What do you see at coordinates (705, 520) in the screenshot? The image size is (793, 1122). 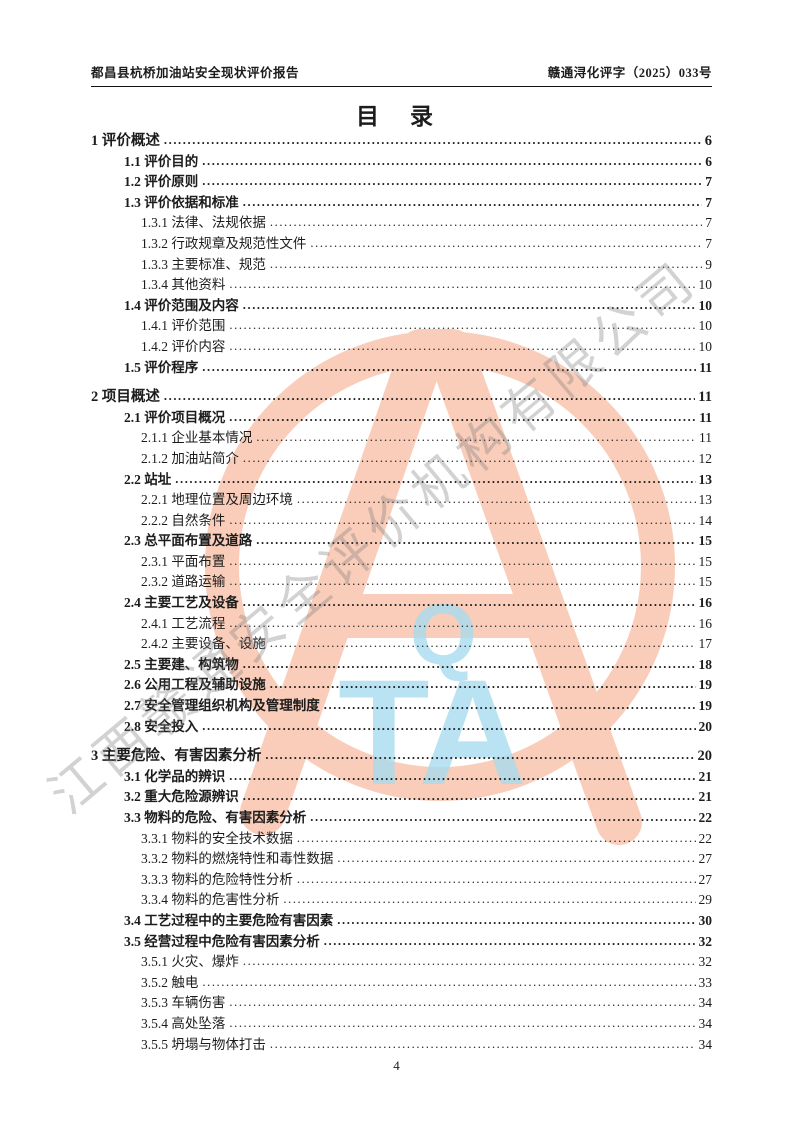 I see `toc-entry-page: 14` at bounding box center [705, 520].